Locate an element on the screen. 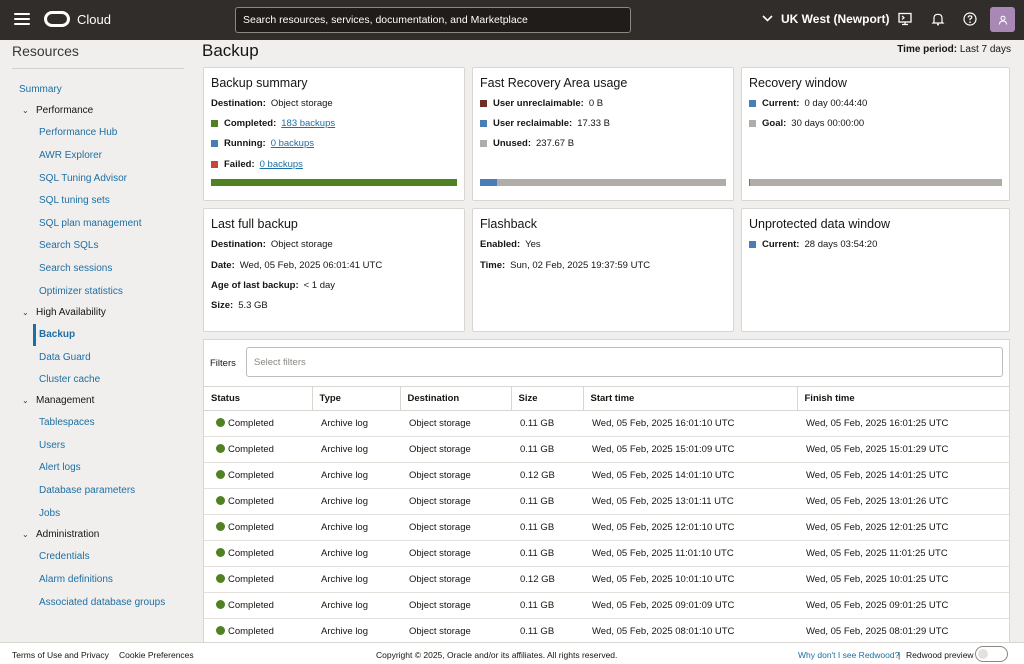 The image size is (1024, 664). sidebar-item-search-sqls: Search SQLs is located at coordinates (69, 245).